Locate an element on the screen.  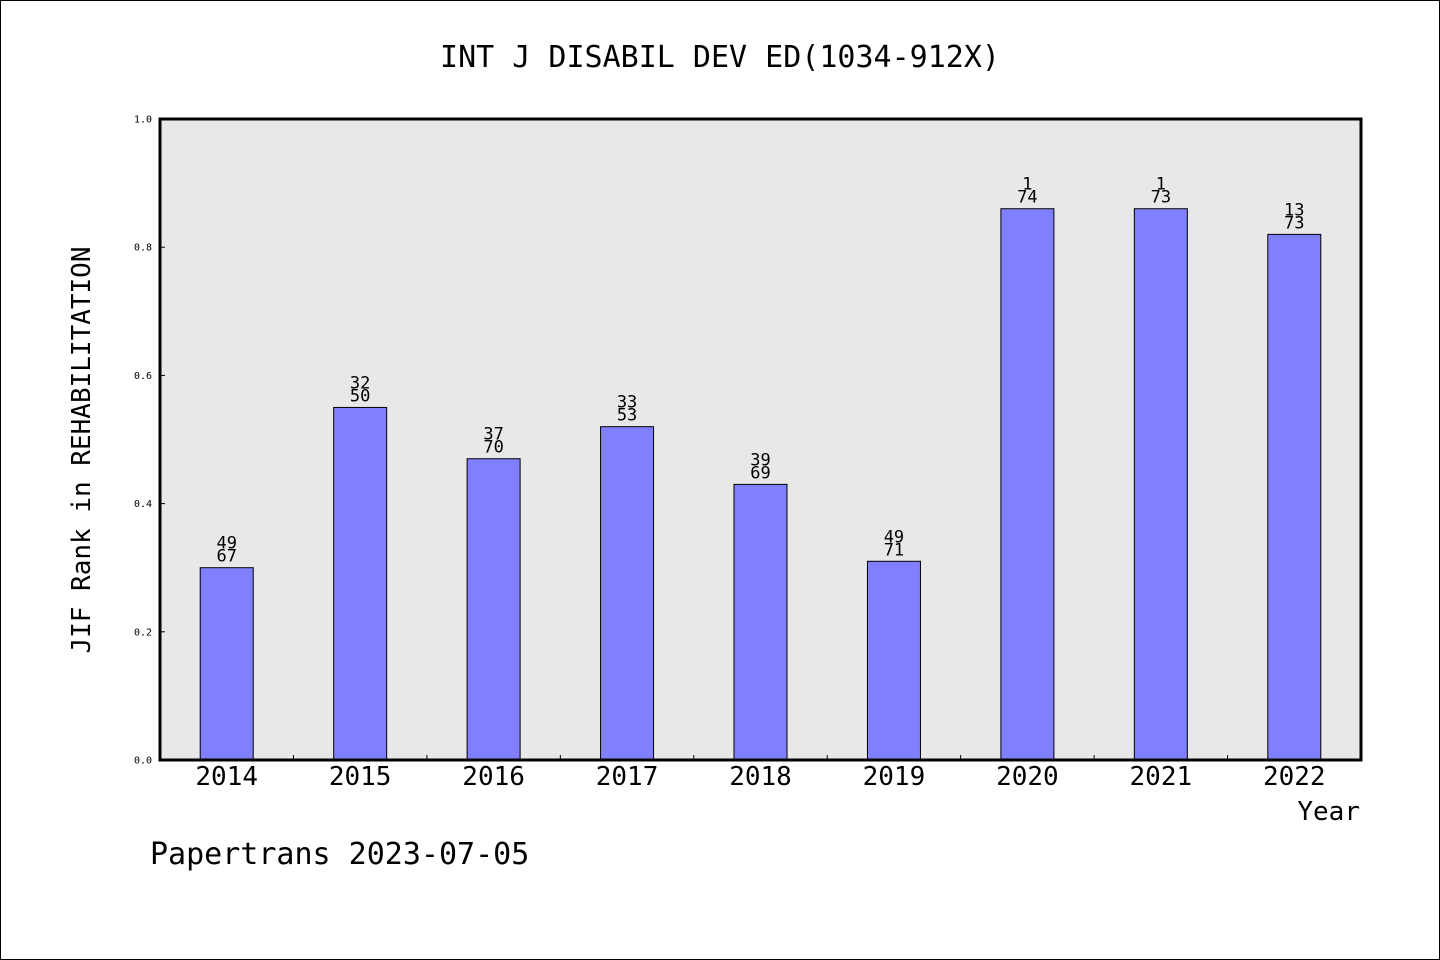
chart-title: INT J DISABIL DEV ED(1034-912X) is located at coordinates (720, 57).